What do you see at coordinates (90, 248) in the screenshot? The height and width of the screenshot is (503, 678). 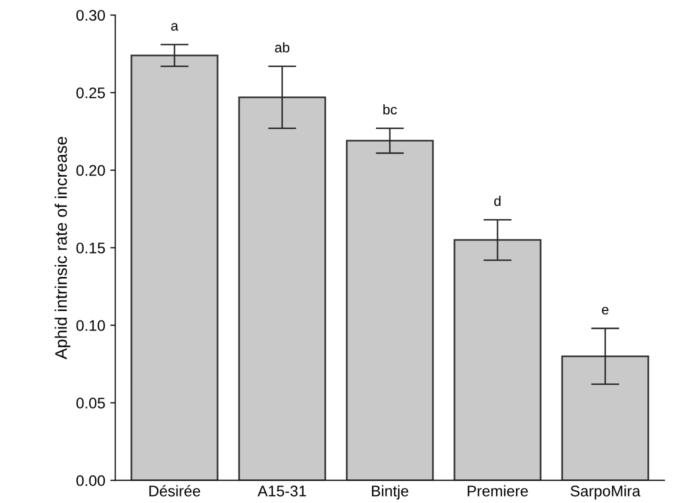 I see `y-tick-label: 0.15` at bounding box center [90, 248].